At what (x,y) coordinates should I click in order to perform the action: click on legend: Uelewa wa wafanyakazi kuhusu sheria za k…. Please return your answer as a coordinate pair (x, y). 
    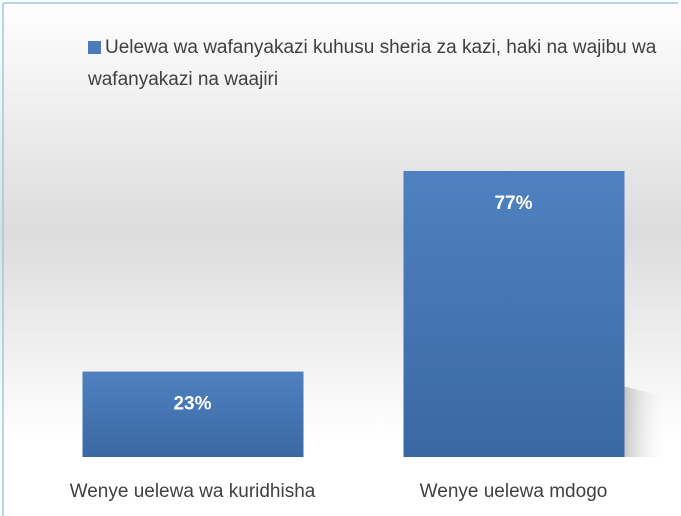
    Looking at the image, I should click on (373, 64).